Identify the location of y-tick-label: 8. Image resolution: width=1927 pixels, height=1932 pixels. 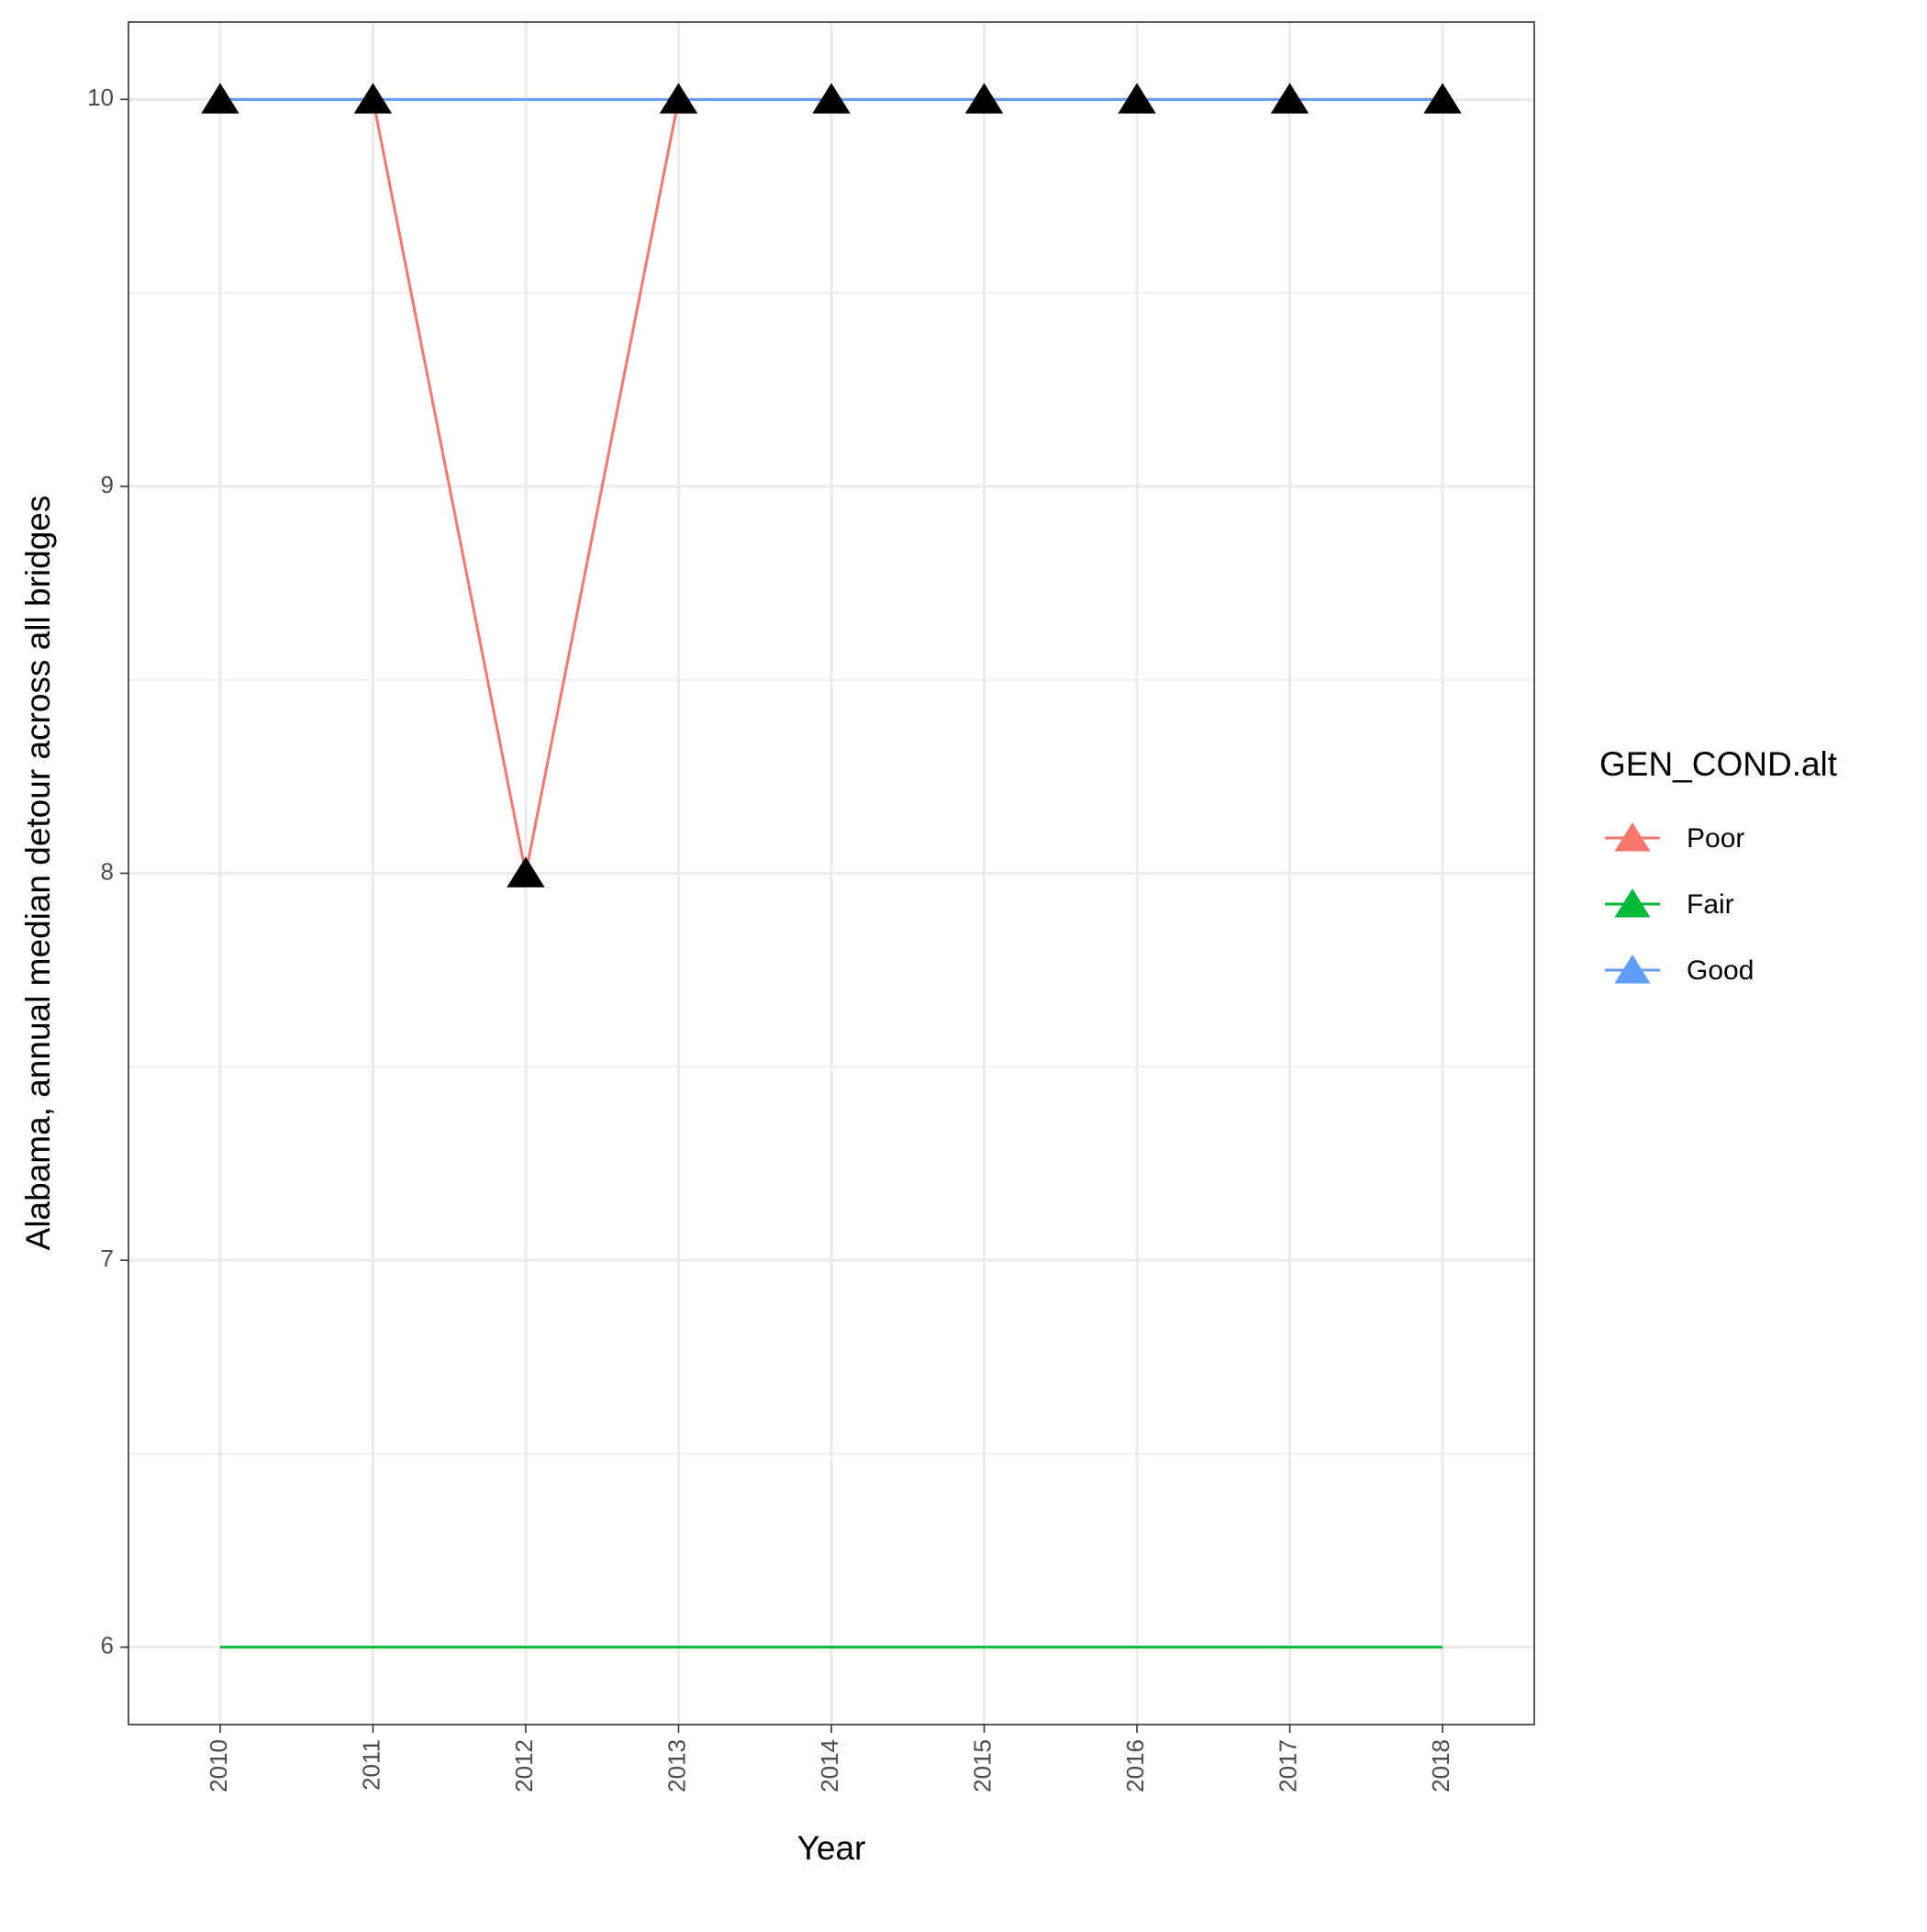
(107, 871).